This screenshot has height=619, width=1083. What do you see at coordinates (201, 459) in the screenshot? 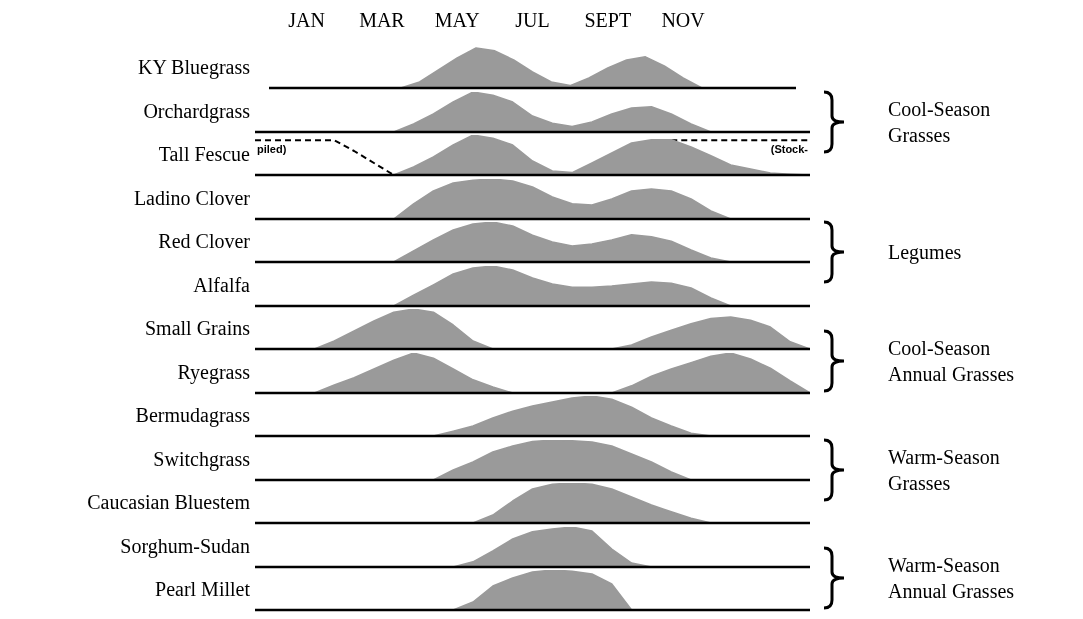
I see `y-axis-title: Switchgrass` at bounding box center [201, 459].